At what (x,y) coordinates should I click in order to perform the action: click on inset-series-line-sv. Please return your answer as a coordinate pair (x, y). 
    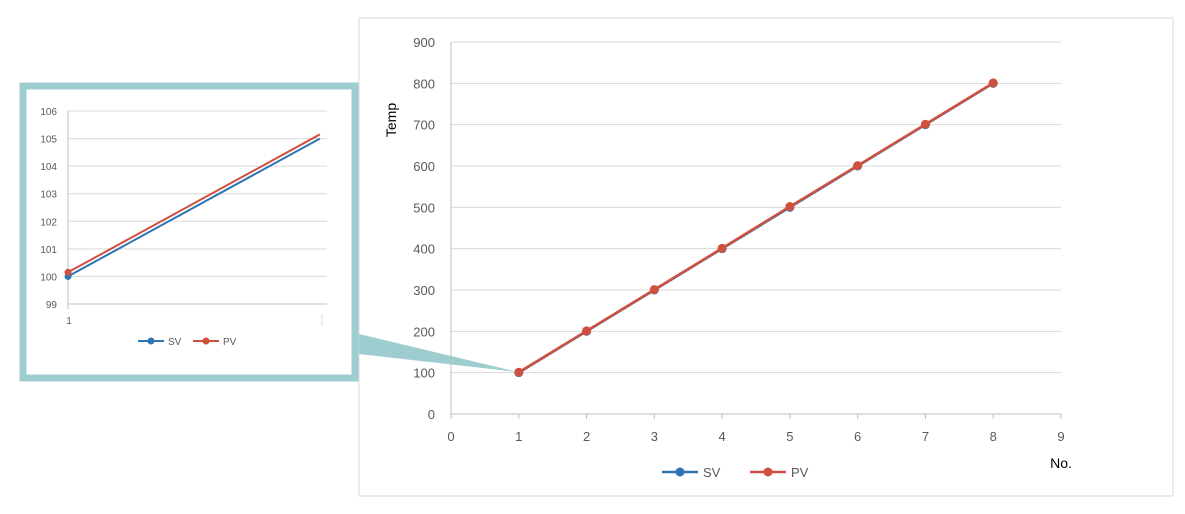
    Looking at the image, I should click on (194, 207).